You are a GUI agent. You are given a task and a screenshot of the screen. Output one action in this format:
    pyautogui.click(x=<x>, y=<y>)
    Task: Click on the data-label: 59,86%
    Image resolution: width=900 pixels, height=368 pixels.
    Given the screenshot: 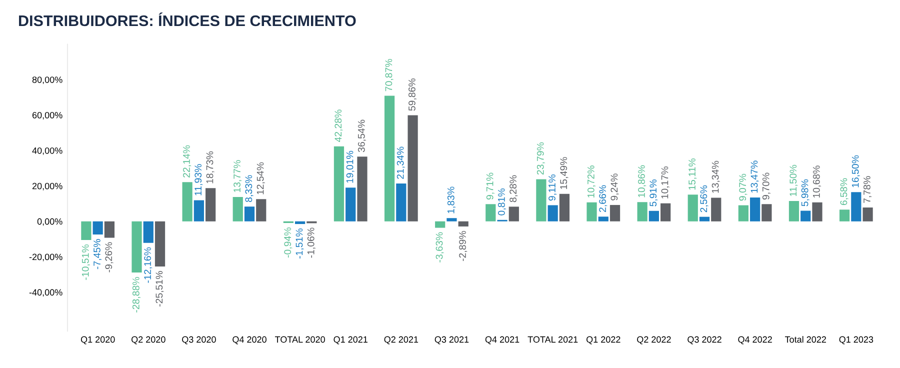 What is the action you would take?
    pyautogui.click(x=412, y=94)
    